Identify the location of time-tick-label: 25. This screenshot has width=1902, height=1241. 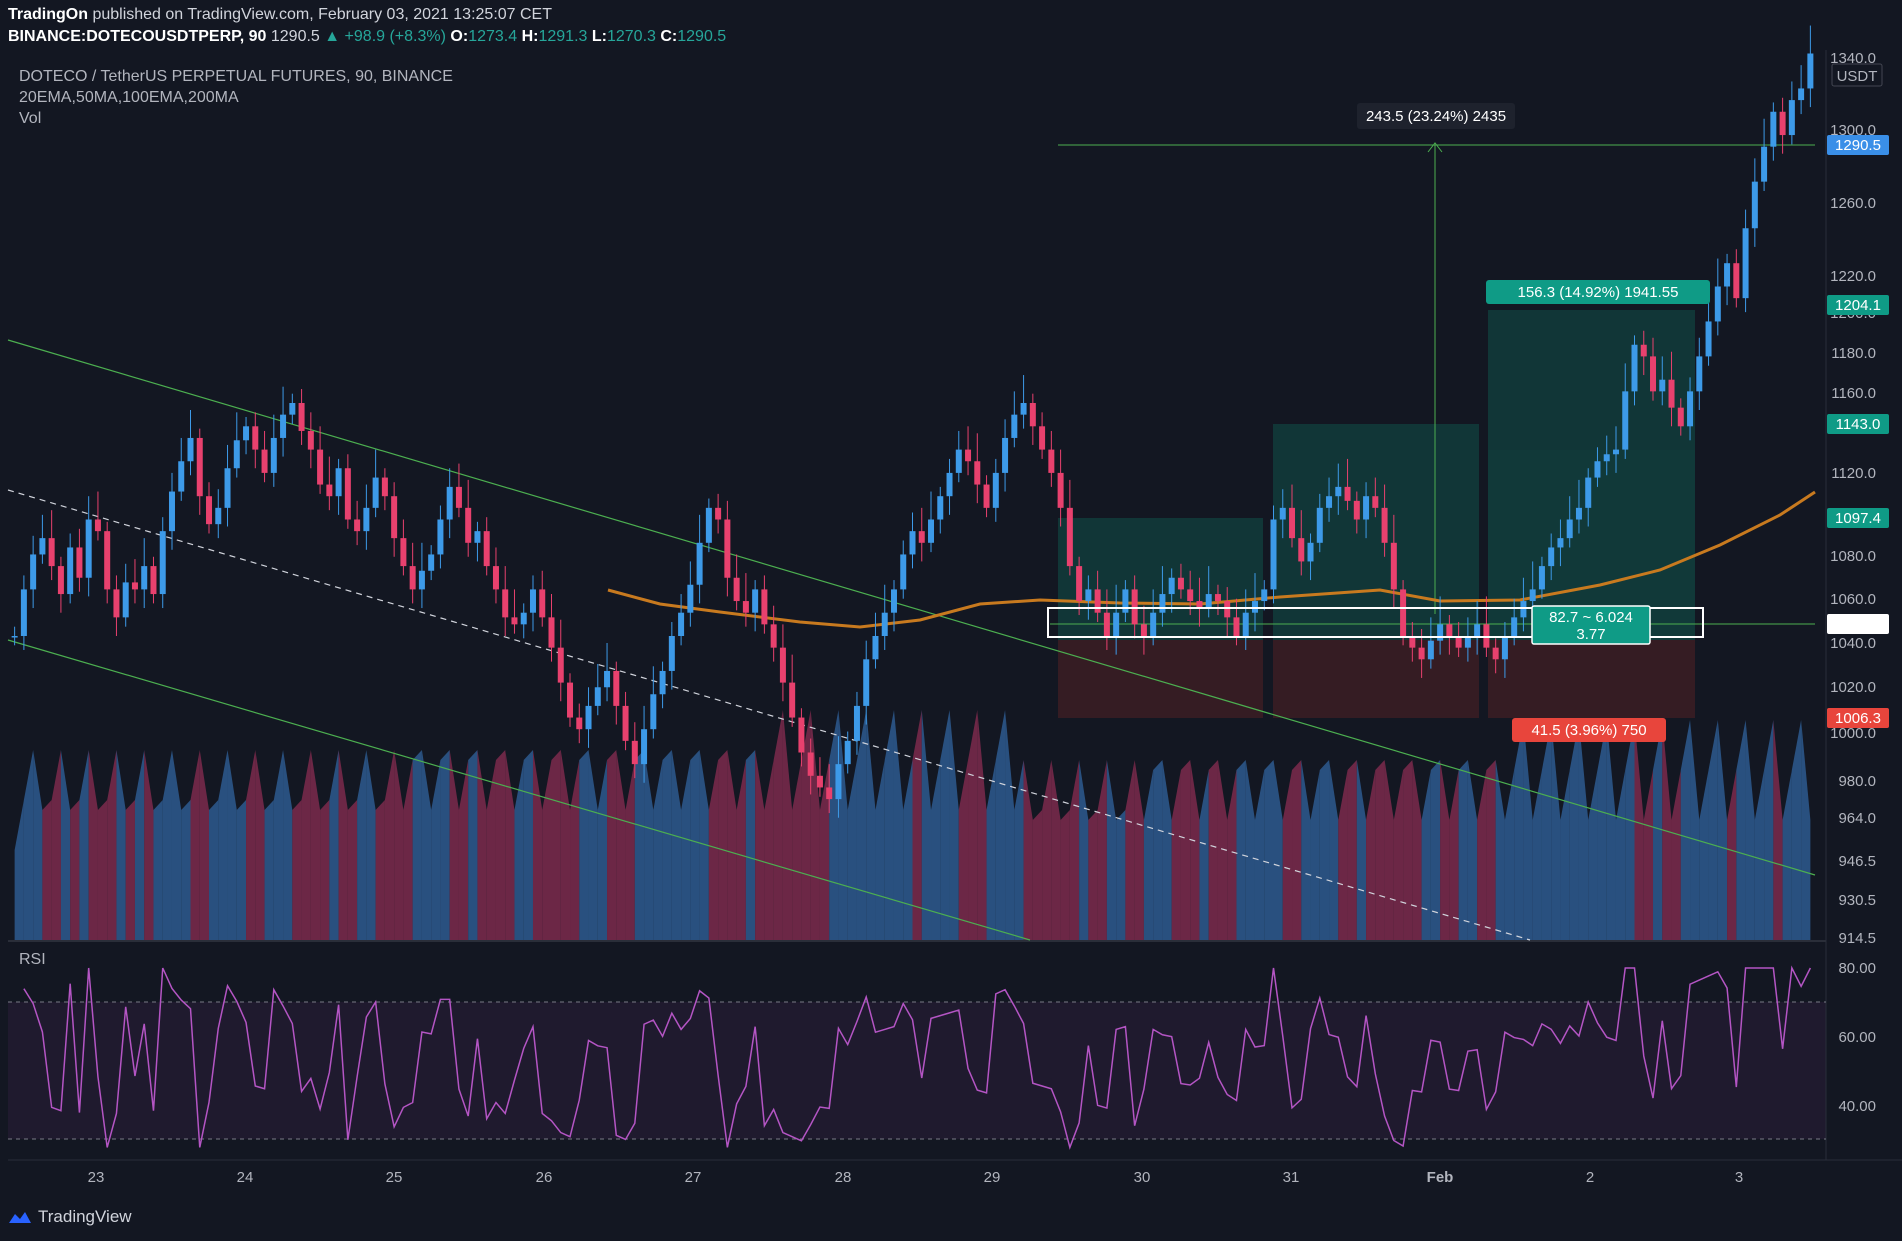
(394, 1177).